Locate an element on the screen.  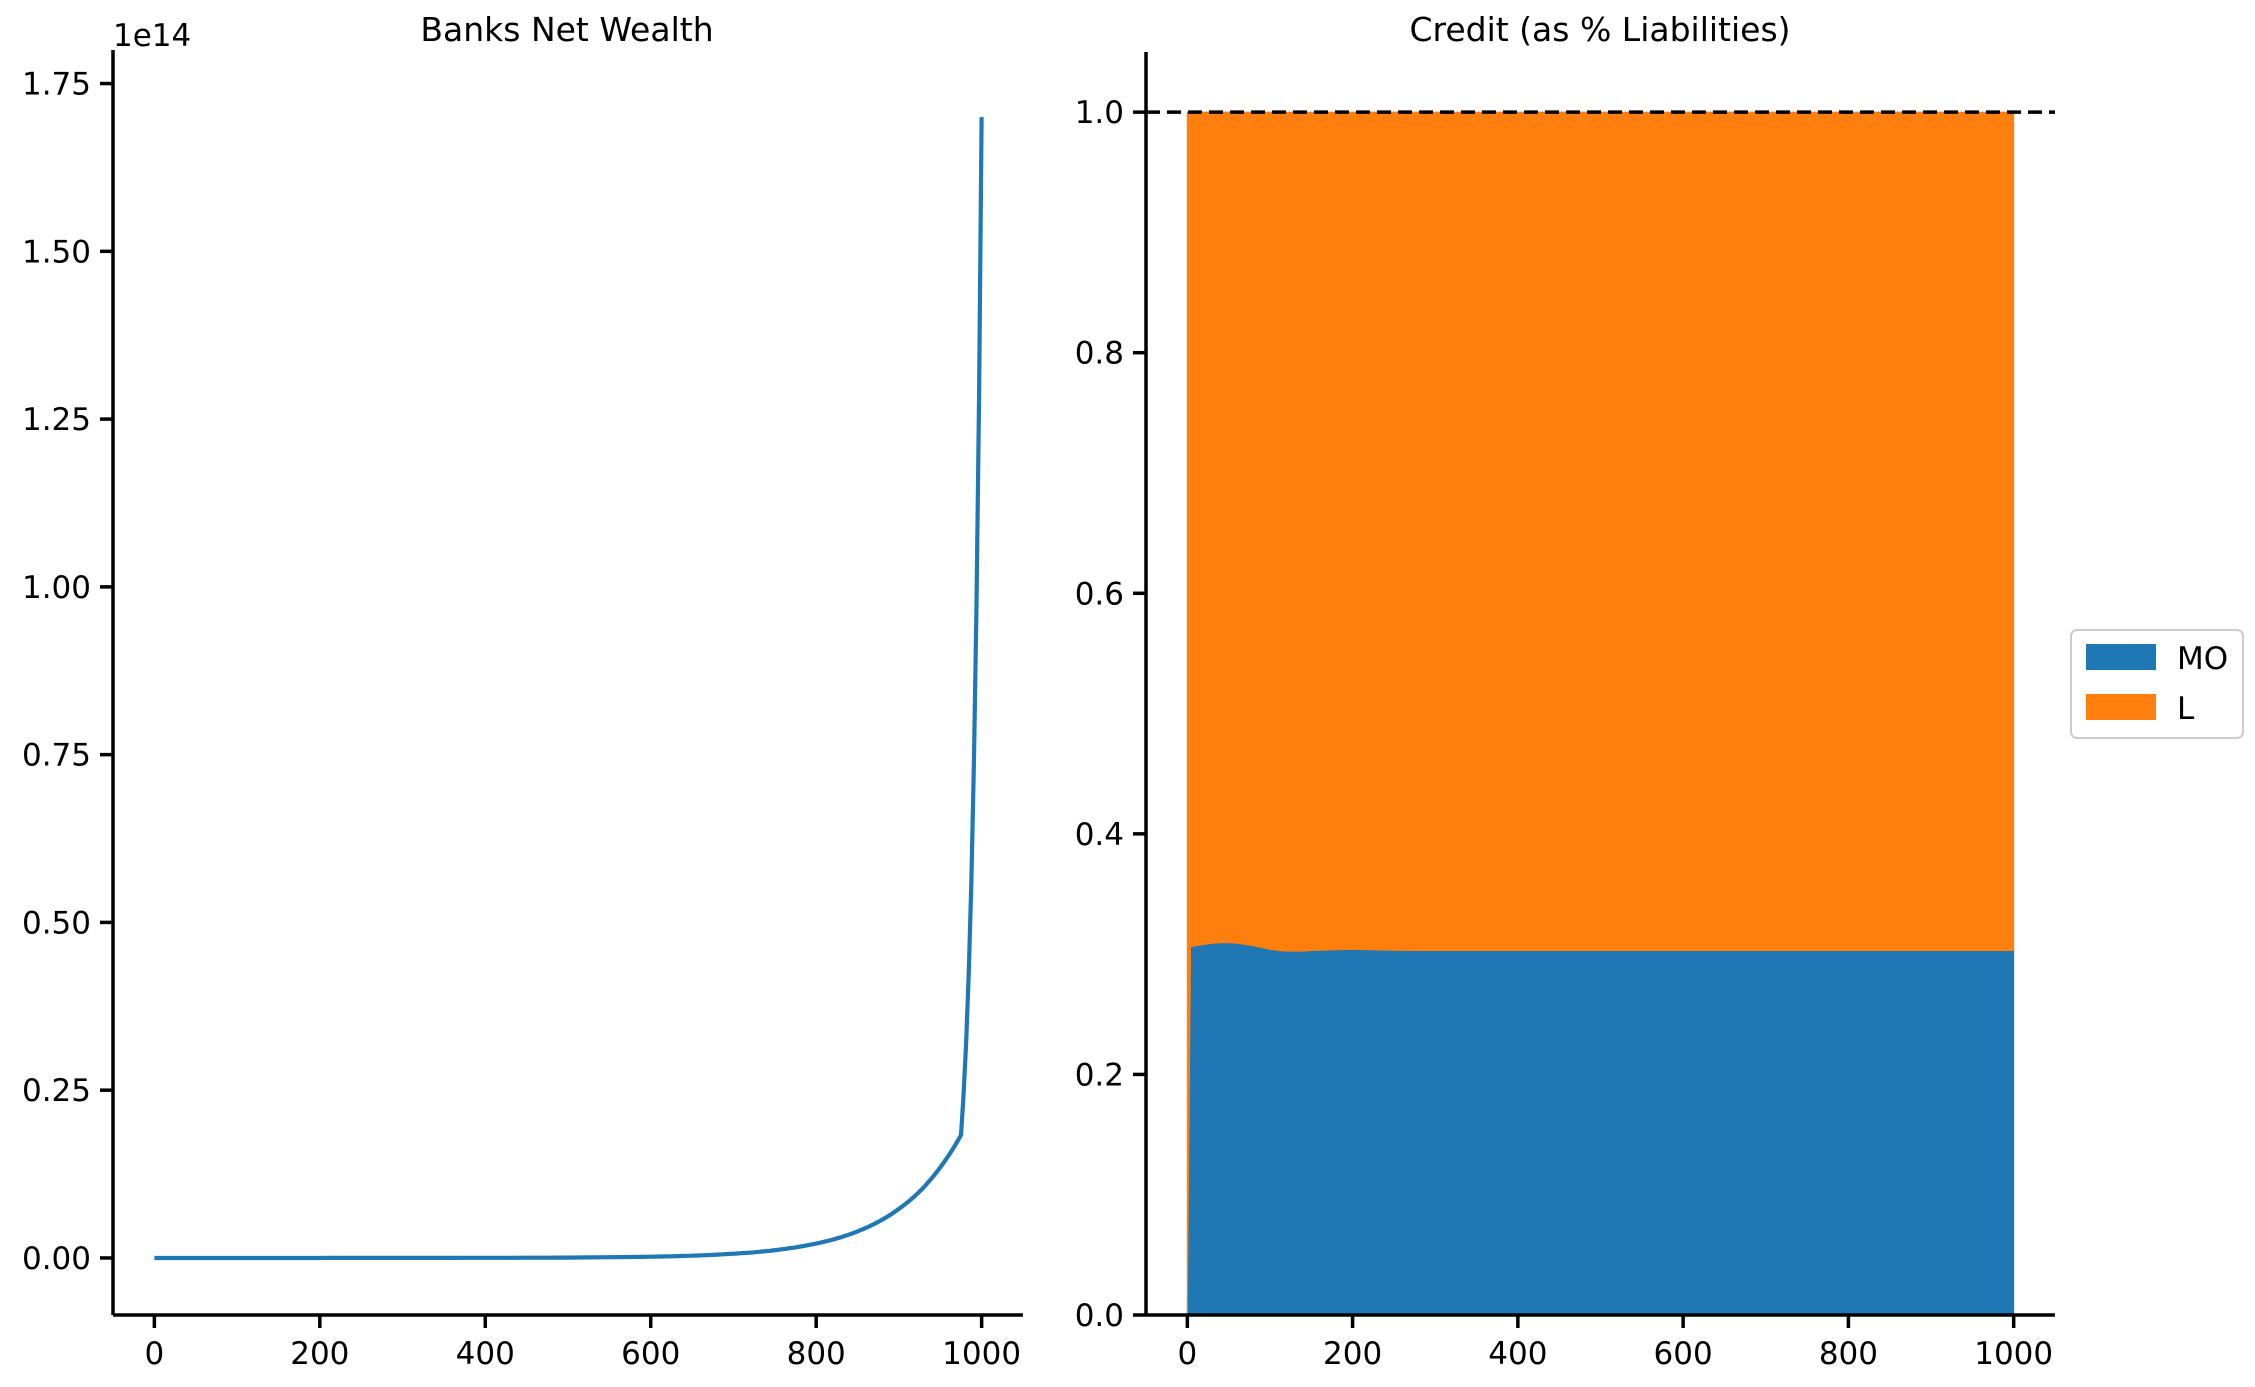
legend: MO L is located at coordinates (2157, 684).